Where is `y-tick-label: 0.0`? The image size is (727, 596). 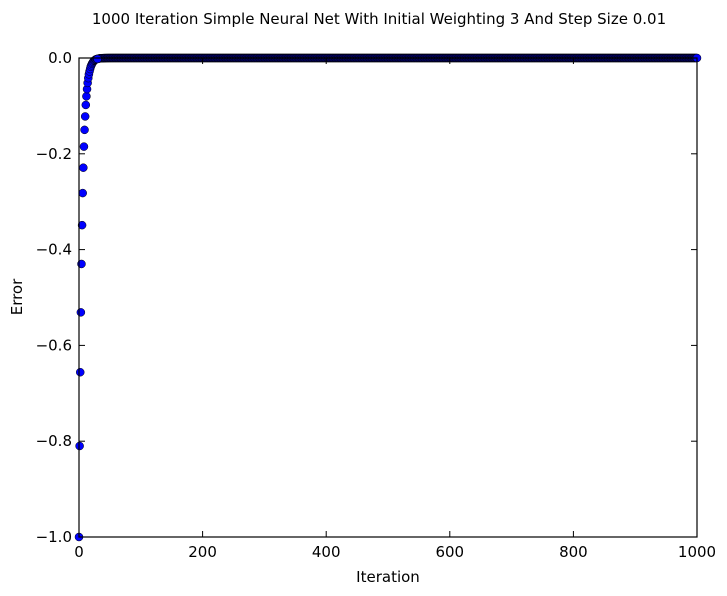 y-tick-label: 0.0 is located at coordinates (60, 58).